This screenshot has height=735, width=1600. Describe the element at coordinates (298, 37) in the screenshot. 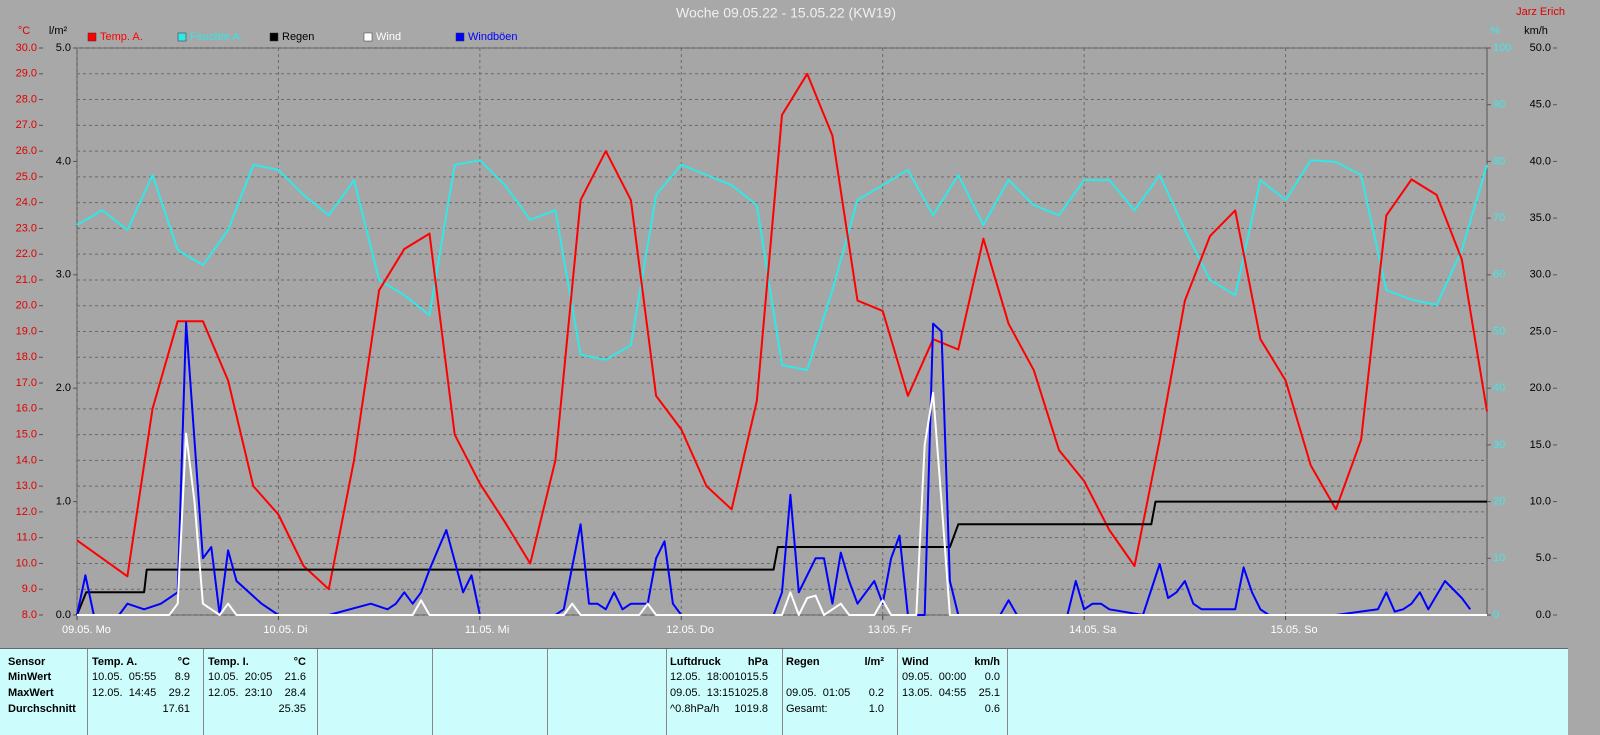

I see `legend-label: Regen` at that location.